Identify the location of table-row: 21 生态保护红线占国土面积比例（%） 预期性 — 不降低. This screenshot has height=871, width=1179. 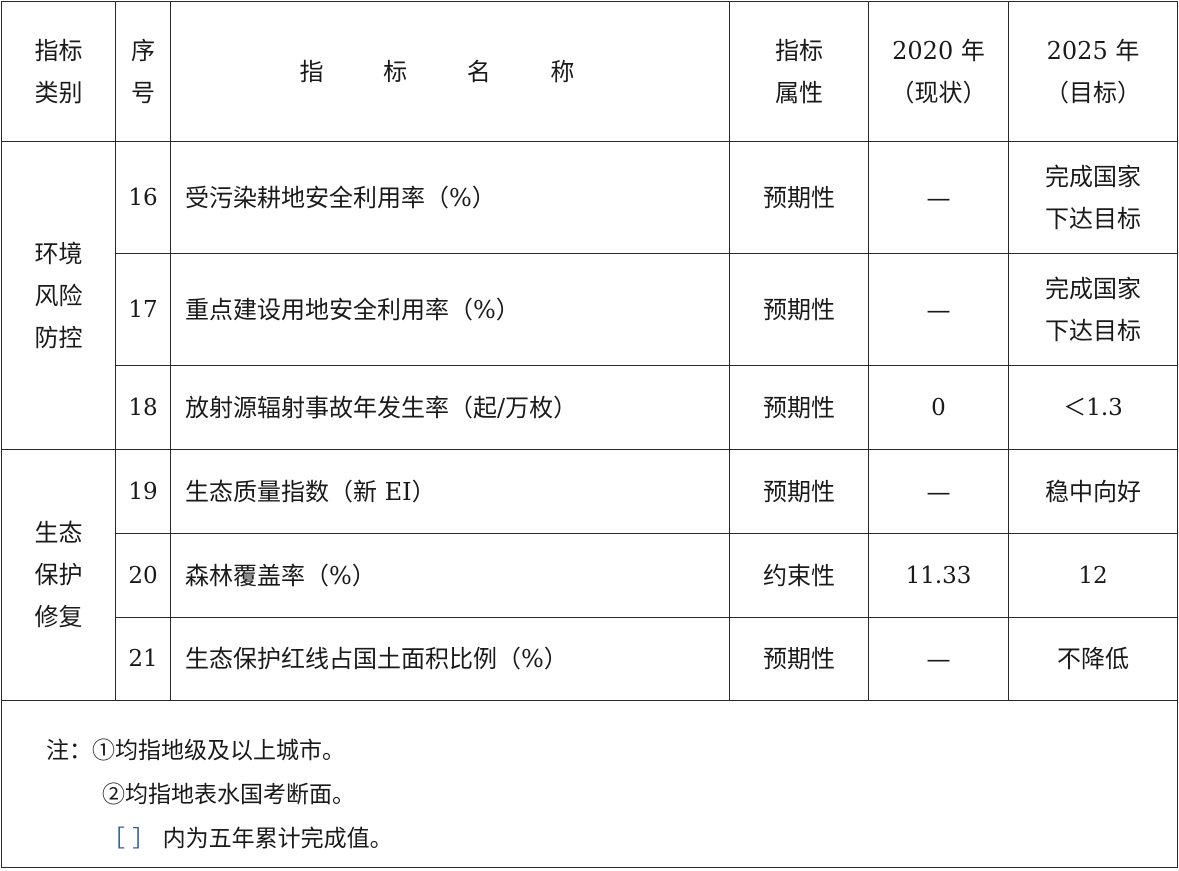
(590, 659).